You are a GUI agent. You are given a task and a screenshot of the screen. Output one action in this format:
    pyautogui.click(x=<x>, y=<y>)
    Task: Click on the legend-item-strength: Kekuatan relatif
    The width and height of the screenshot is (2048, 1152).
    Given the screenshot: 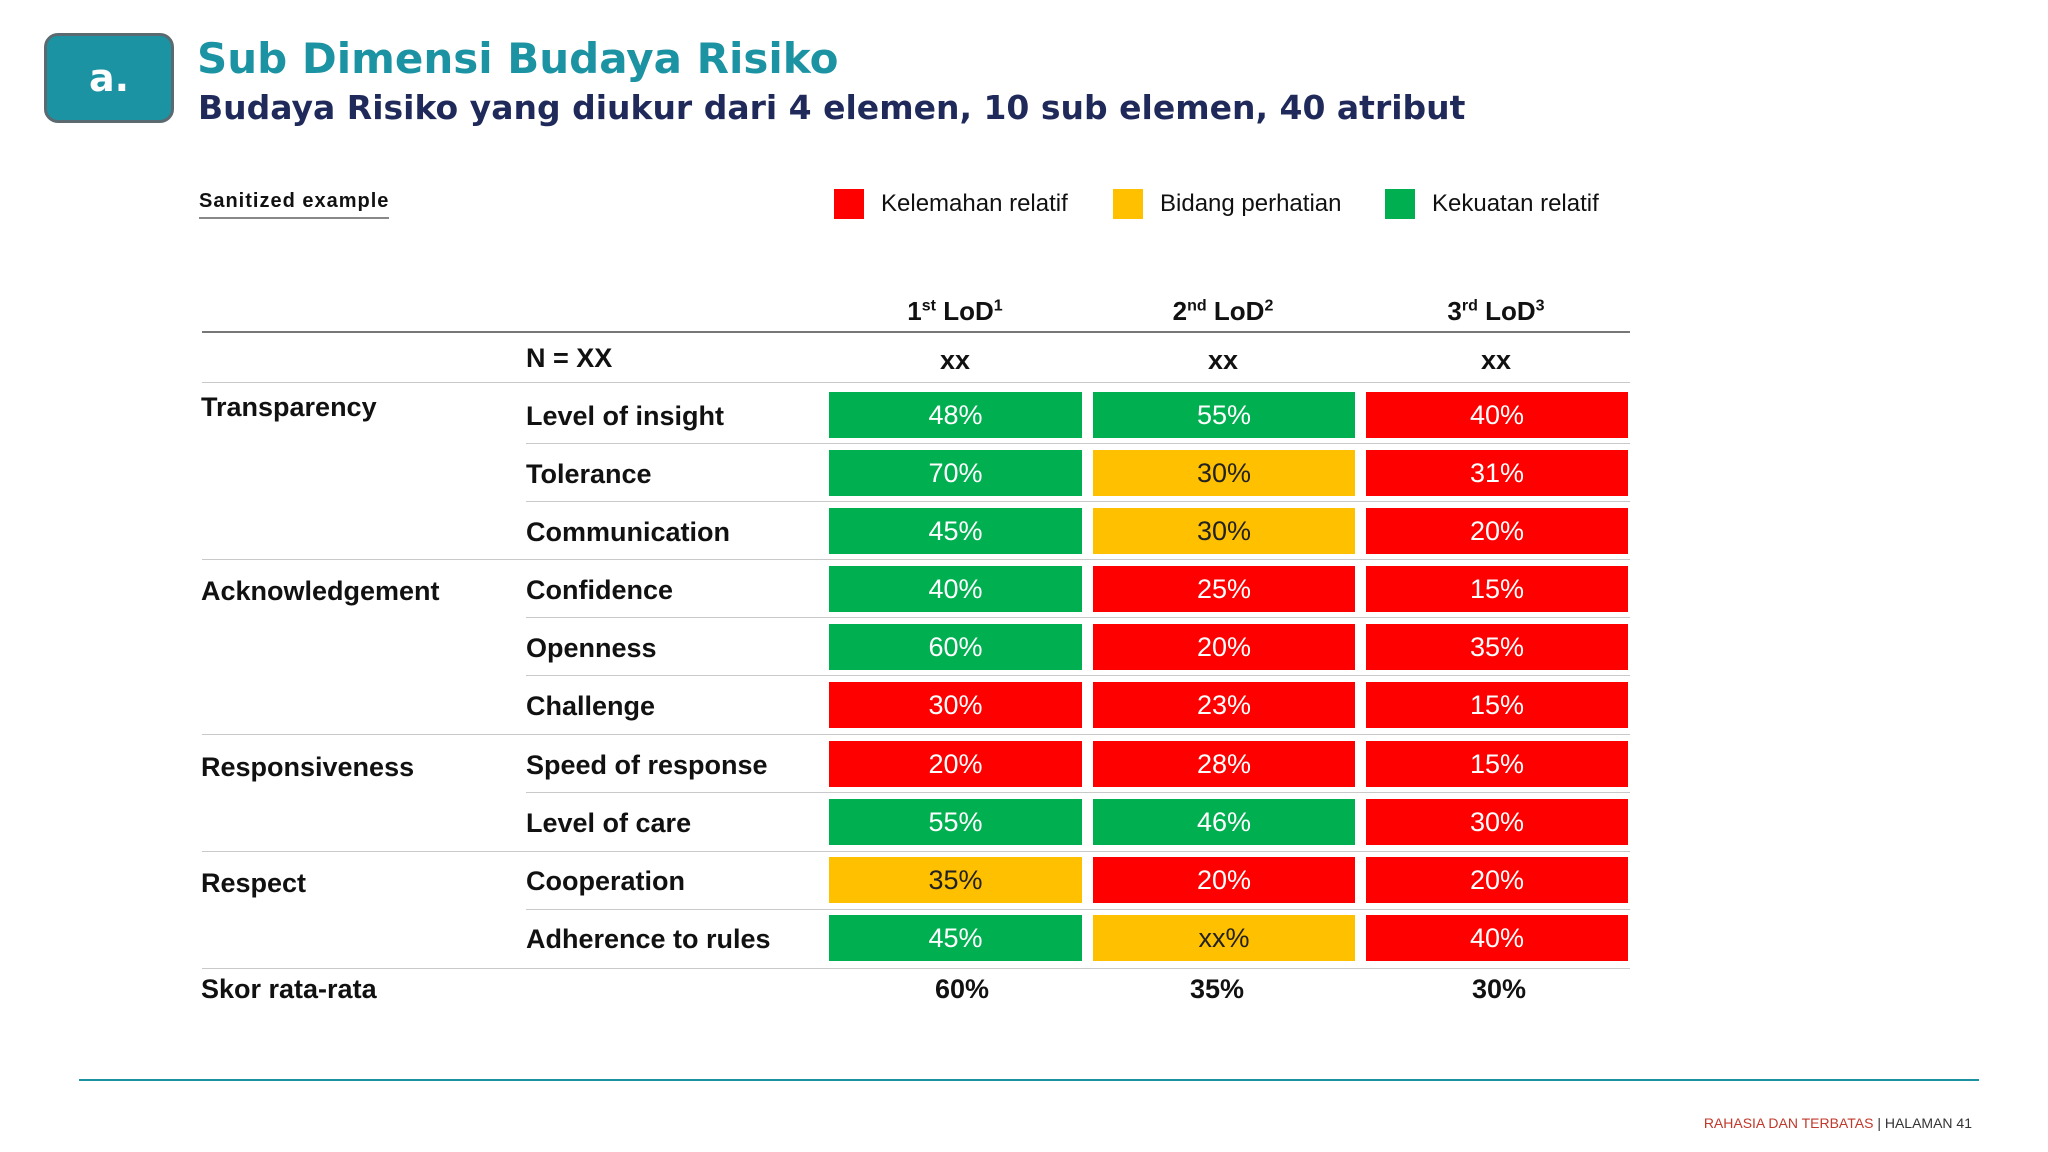 What is the action you would take?
    pyautogui.click(x=1492, y=204)
    